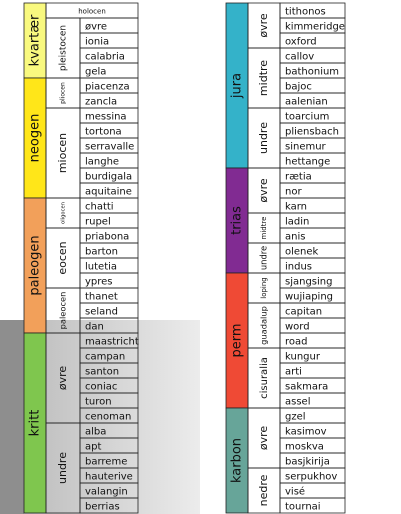 The image size is (401, 514). Describe the element at coordinates (295, 492) in the screenshot. I see `stage: visé` at that location.